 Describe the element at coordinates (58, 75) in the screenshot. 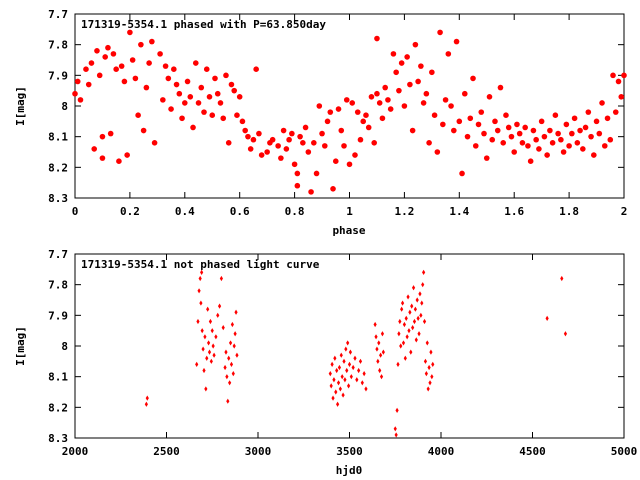

I see `y-tick-label: 7.9` at that location.